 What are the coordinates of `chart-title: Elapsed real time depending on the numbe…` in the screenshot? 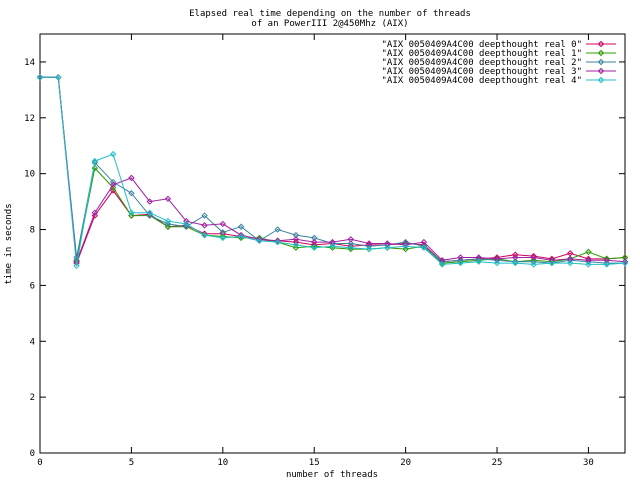 It's located at (330, 14).